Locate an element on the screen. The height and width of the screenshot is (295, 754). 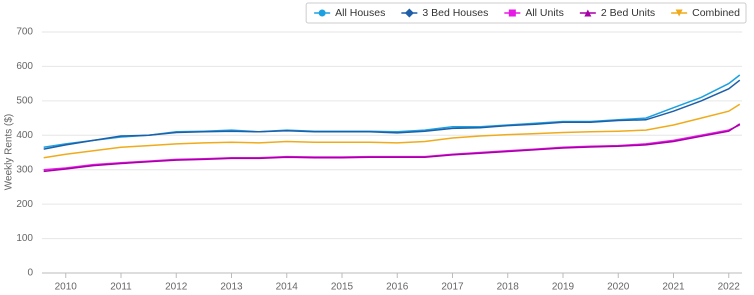
x-tick-label: 2013 is located at coordinates (231, 287).